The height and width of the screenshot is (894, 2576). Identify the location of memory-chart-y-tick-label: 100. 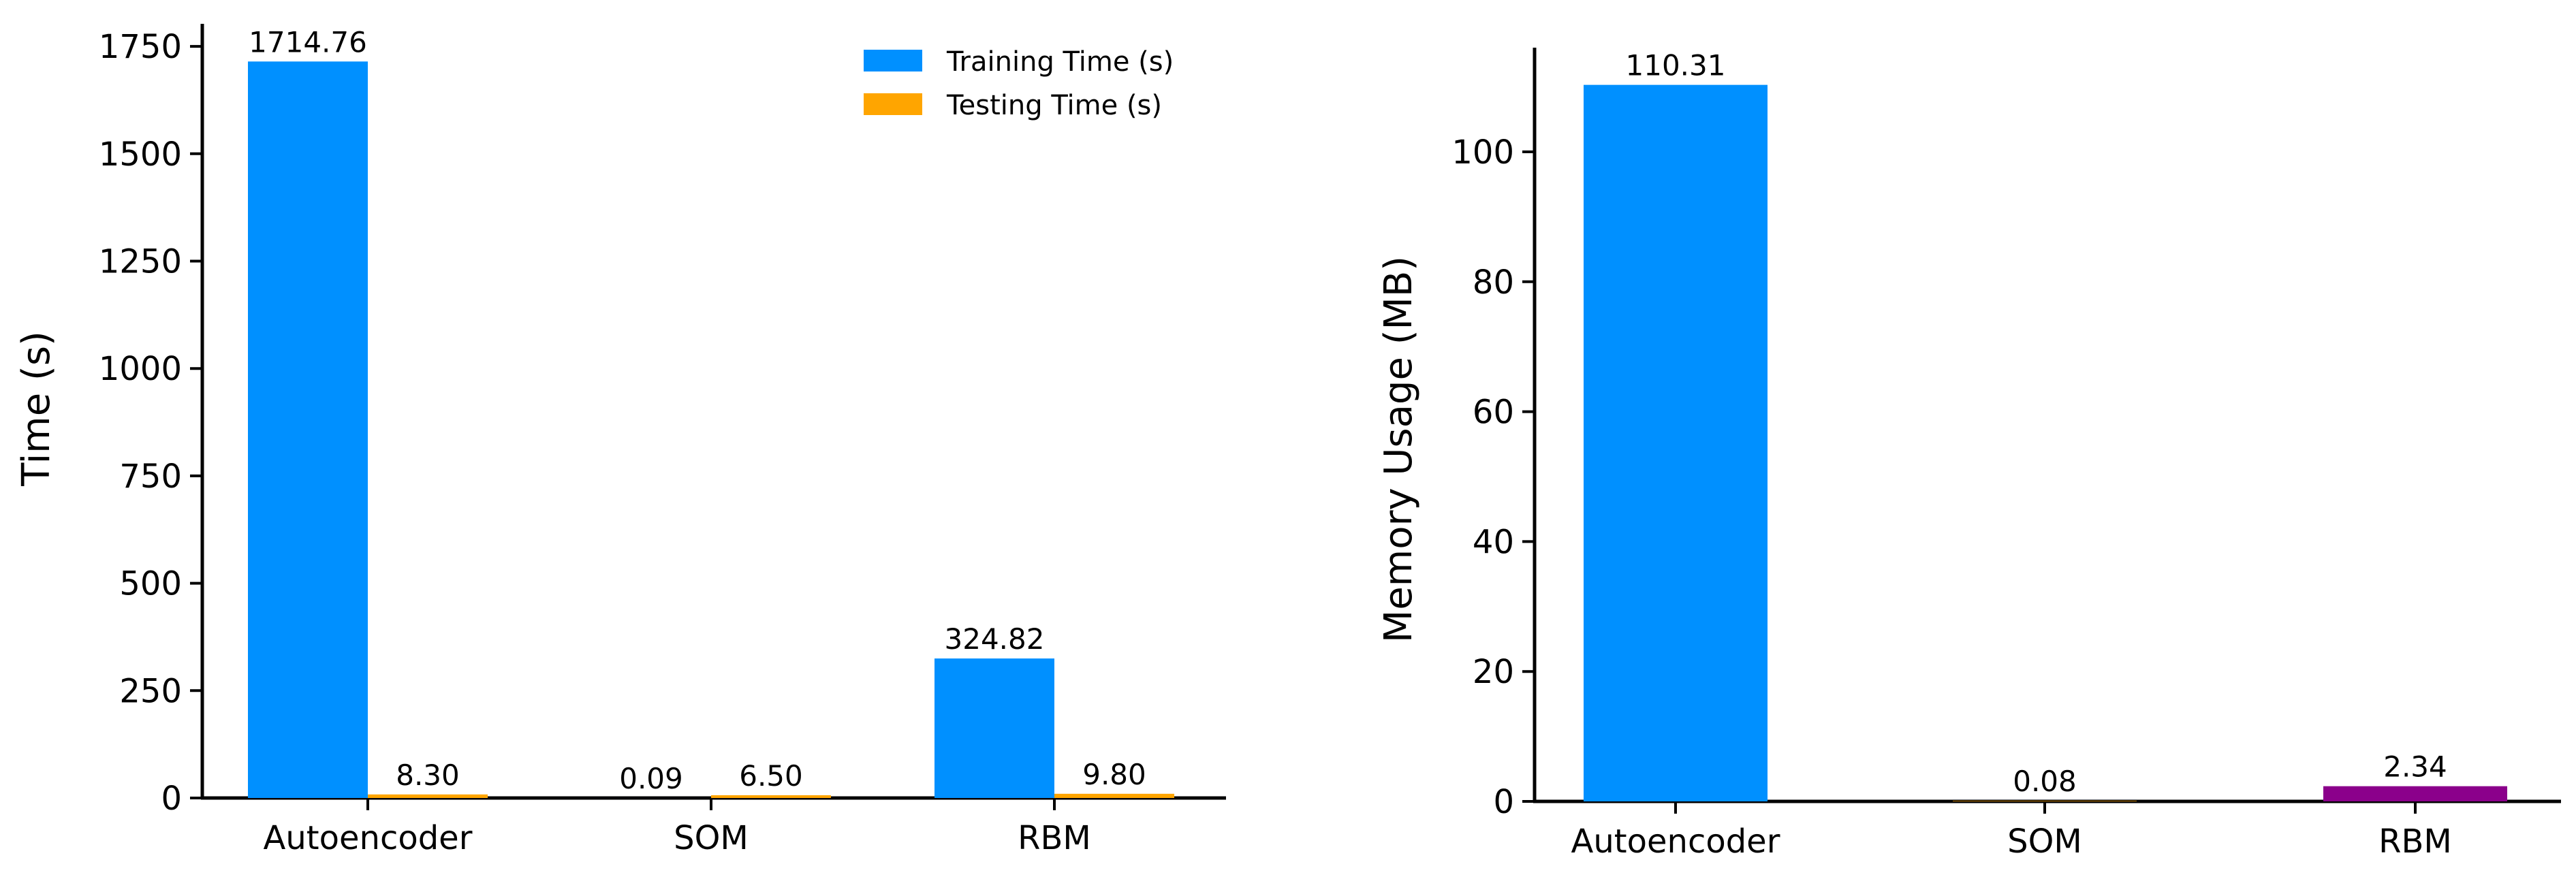
(1482, 152).